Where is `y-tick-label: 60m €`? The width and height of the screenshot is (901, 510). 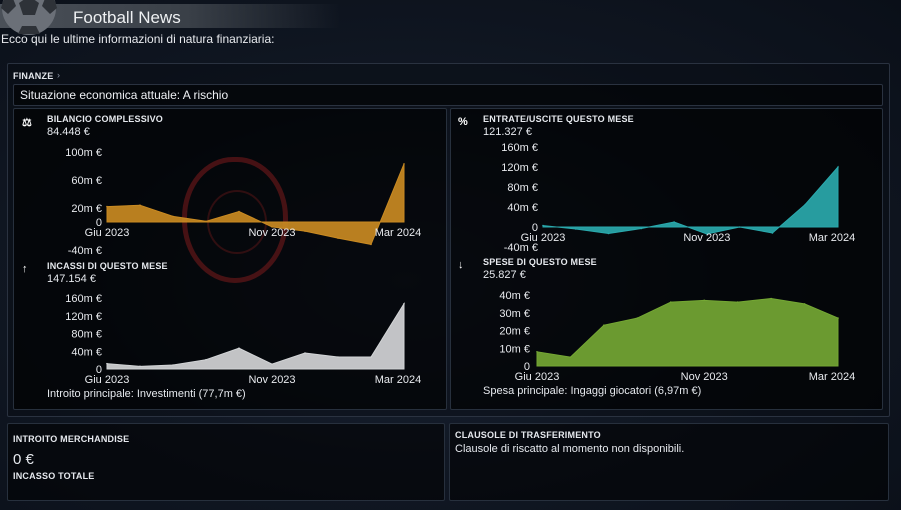
y-tick-label: 60m € is located at coordinates (86, 181).